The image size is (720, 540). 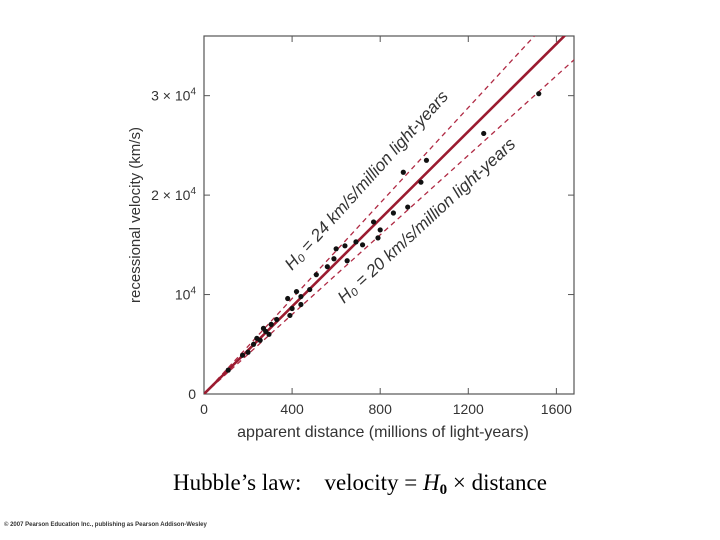 What do you see at coordinates (443, 490) in the screenshot?
I see `caption-subscript: 0` at bounding box center [443, 490].